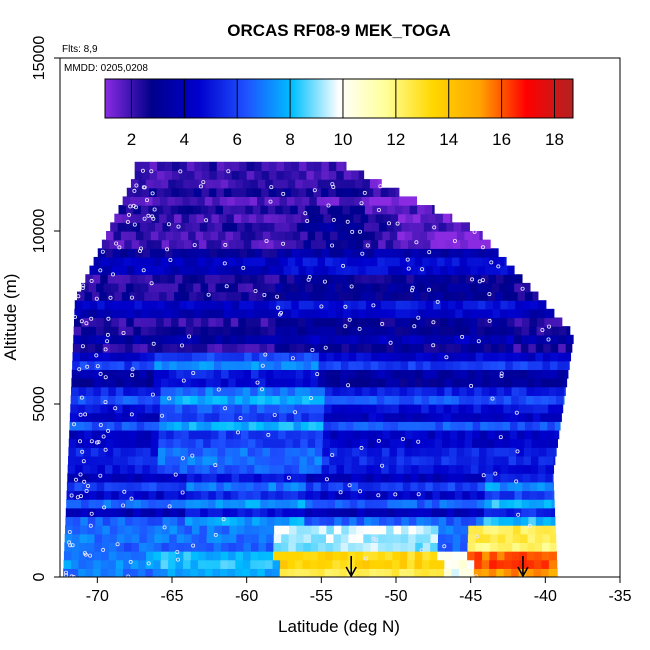 Image resolution: width=650 pixels, height=650 pixels. I want to click on heatmap-cell-1997, so click(123, 313).